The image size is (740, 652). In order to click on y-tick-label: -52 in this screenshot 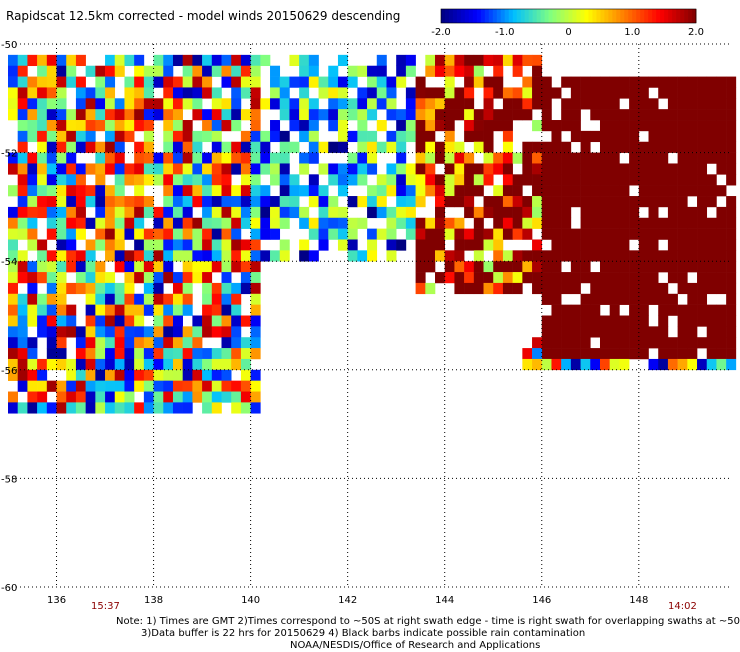, I will do `click(9, 154)`.